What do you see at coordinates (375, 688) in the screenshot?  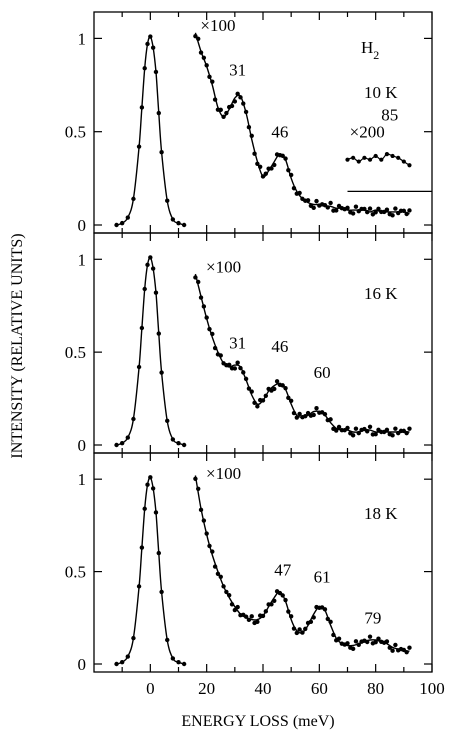 I see `x-tick-label: 80` at bounding box center [375, 688].